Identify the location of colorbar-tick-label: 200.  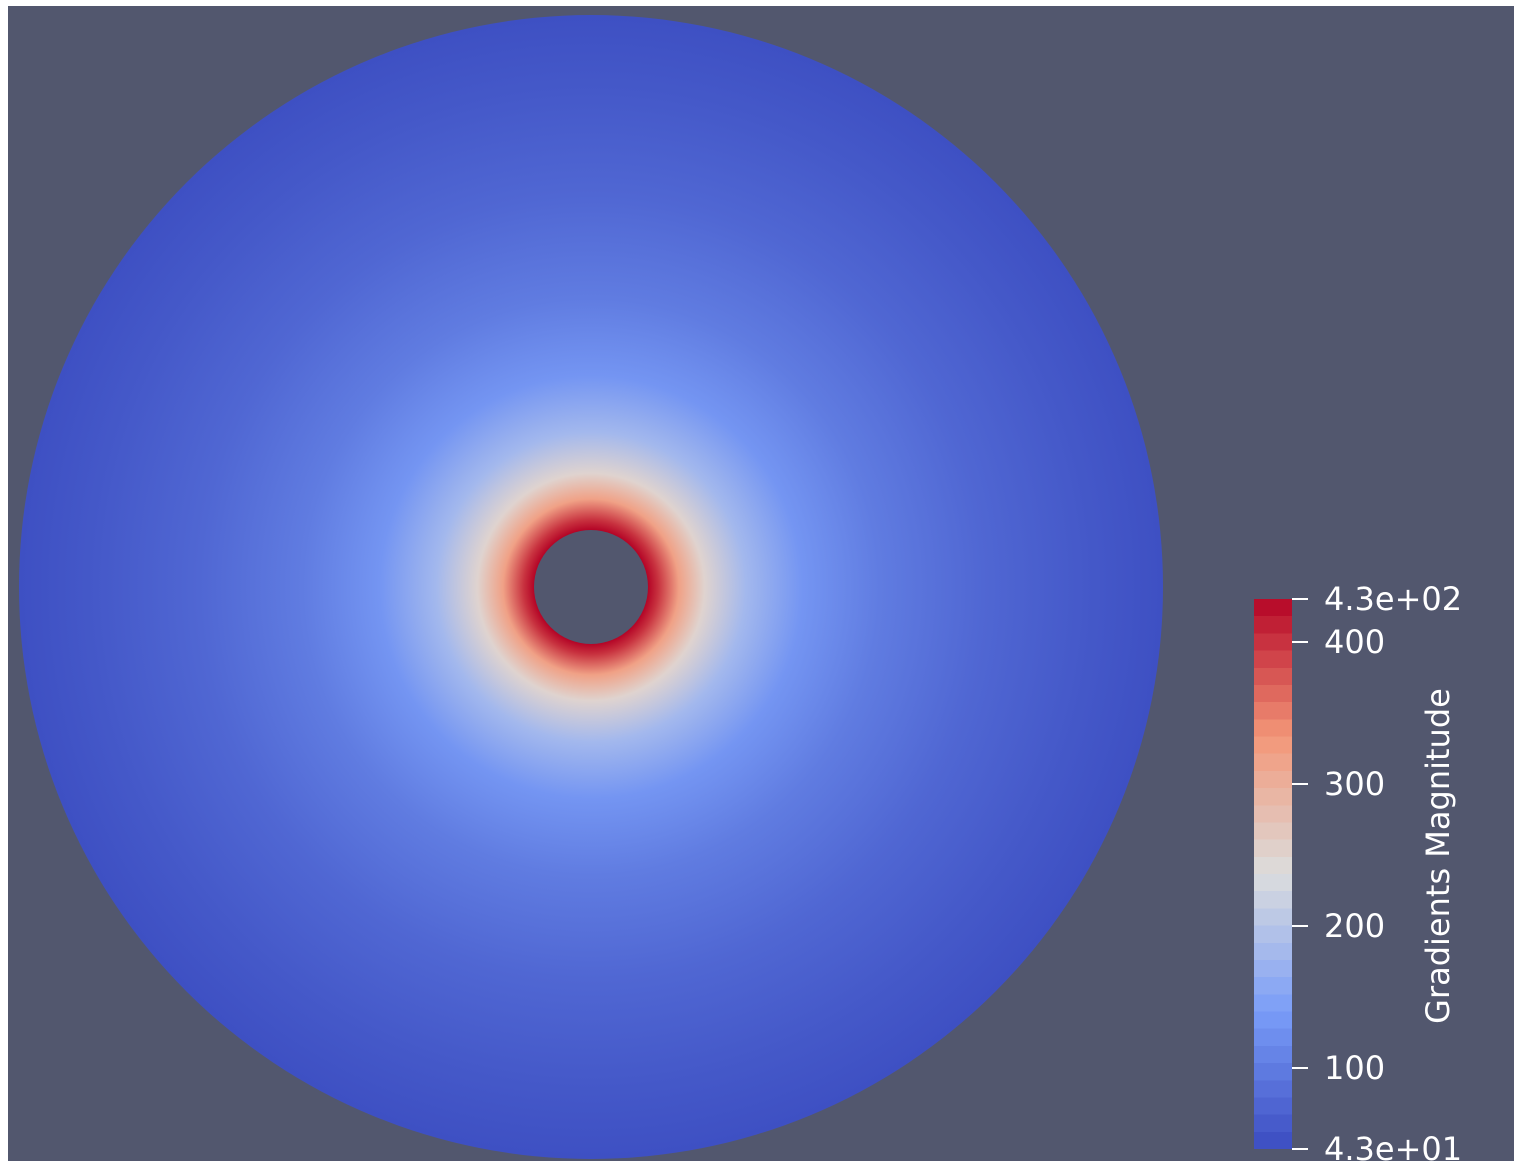
(1355, 925).